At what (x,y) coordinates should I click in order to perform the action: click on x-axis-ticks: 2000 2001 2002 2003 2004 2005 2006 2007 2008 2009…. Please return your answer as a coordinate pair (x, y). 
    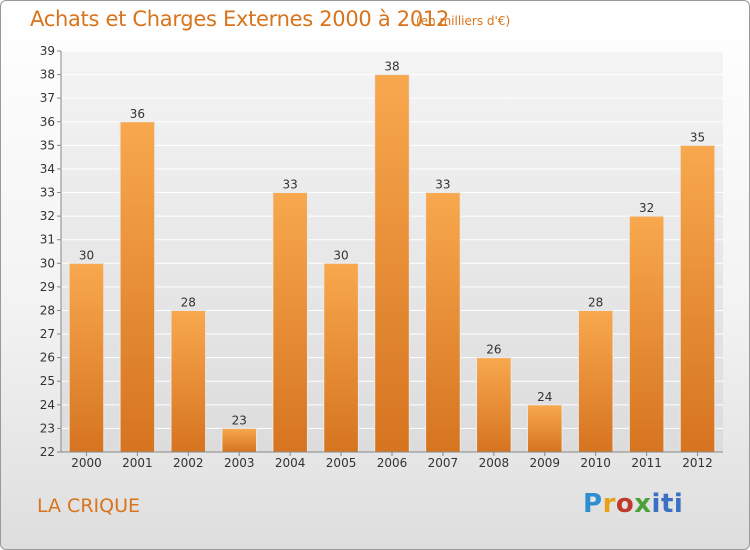
    Looking at the image, I should click on (392, 461).